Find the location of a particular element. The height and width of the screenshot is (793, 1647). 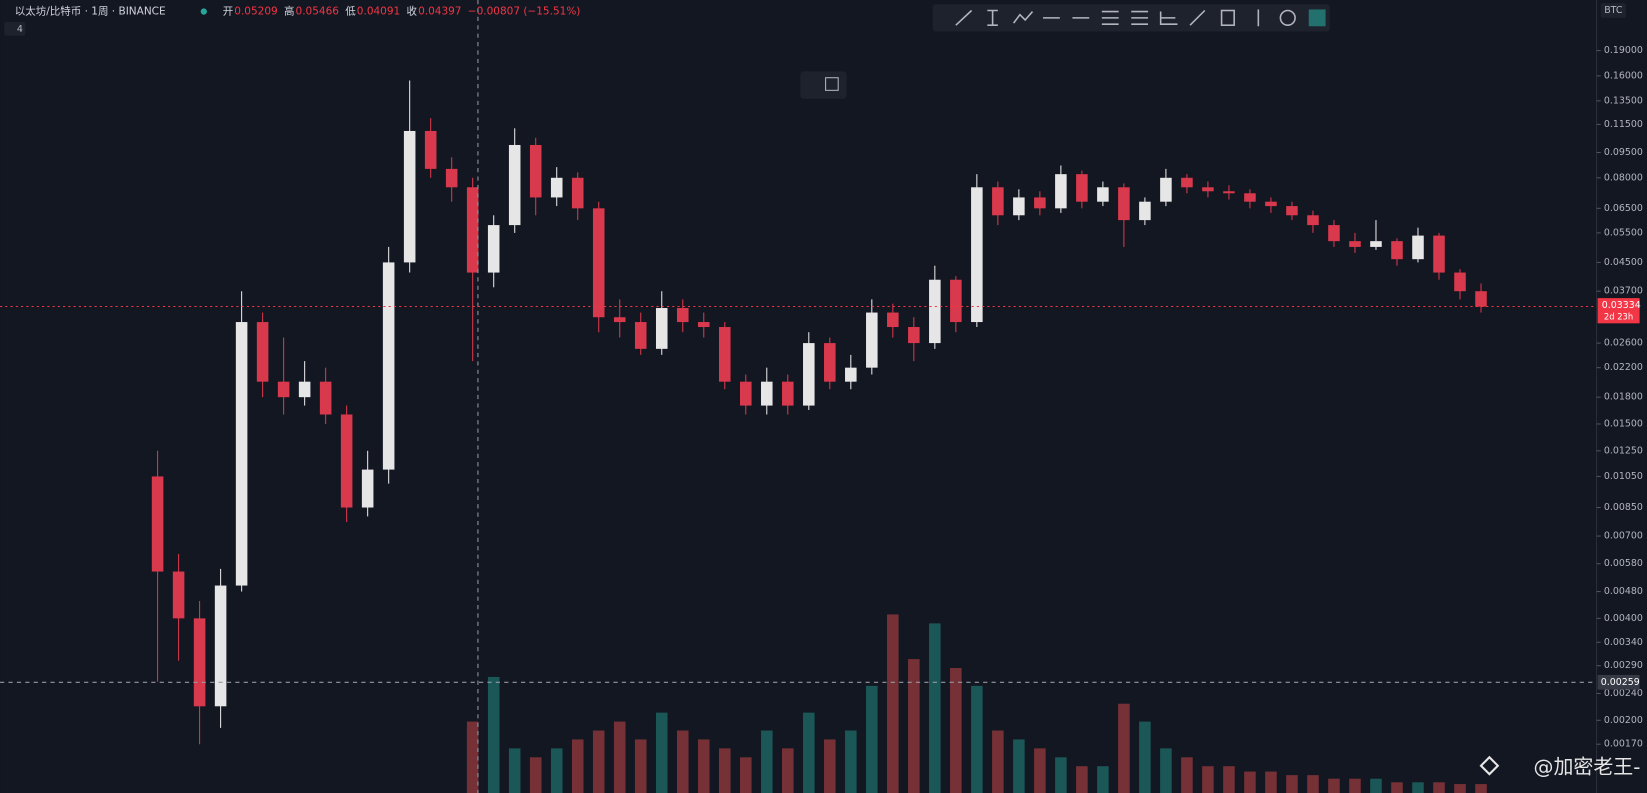

y-tick-label: 0.04500 is located at coordinates (1623, 262).